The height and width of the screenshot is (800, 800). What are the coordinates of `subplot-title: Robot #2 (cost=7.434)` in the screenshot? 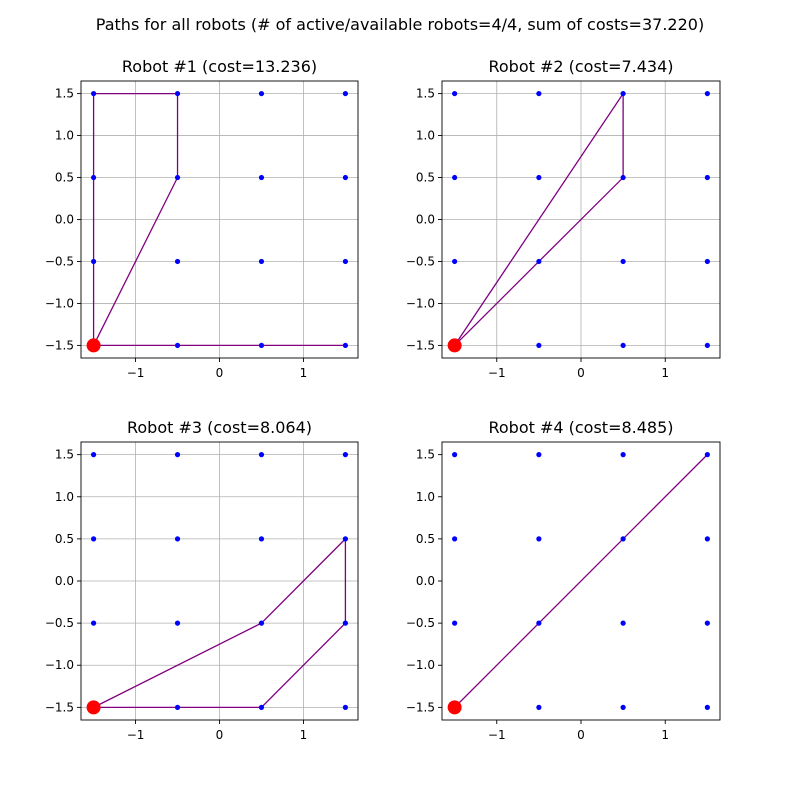 It's located at (580, 66).